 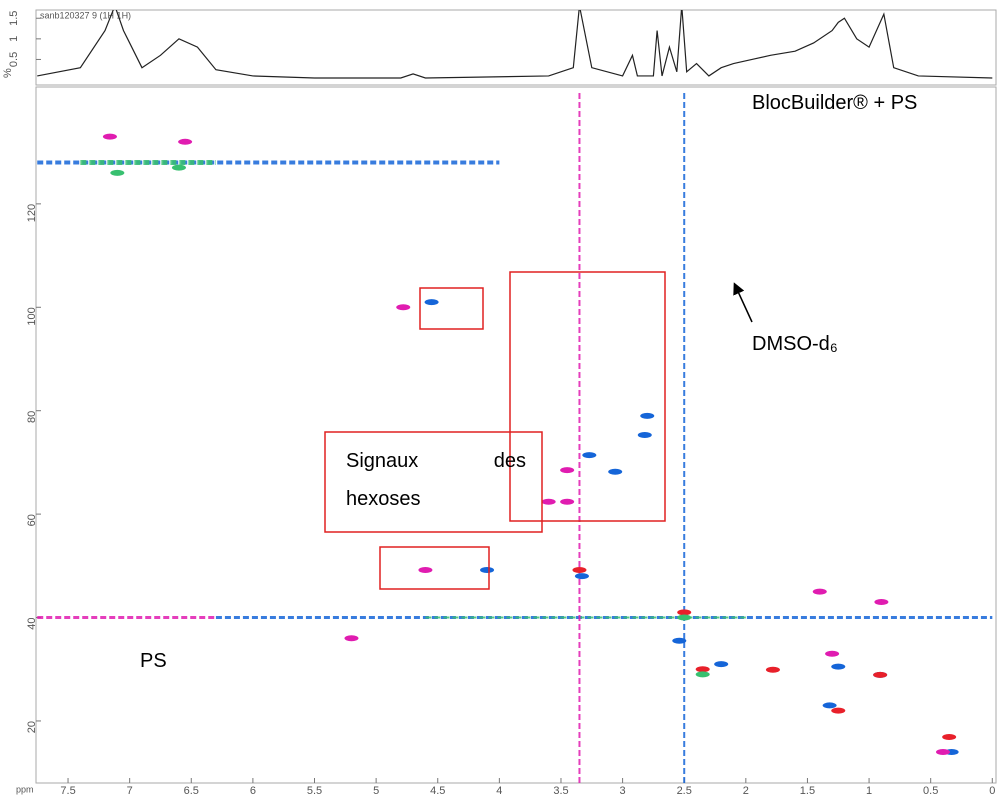 I want to click on x-tick-label: 6, so click(x=253, y=791).